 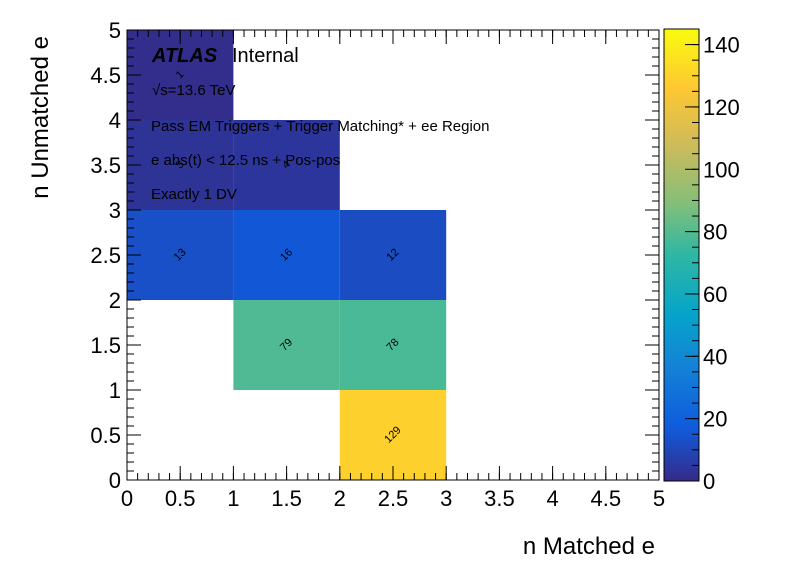 I want to click on y-tick-label: 2, so click(x=115, y=300).